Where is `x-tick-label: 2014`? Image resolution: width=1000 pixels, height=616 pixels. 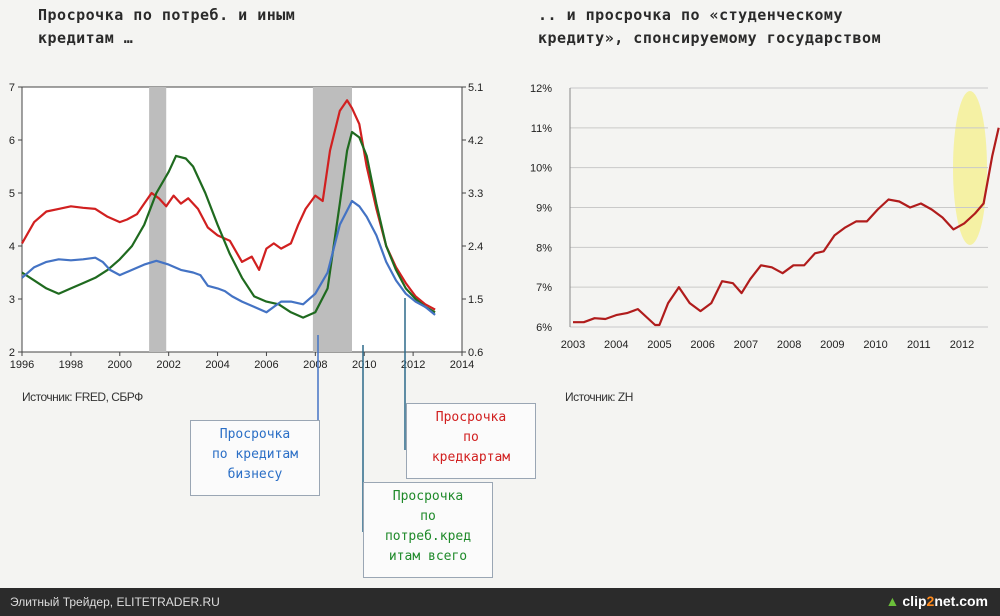 x-tick-label: 2014 is located at coordinates (462, 365).